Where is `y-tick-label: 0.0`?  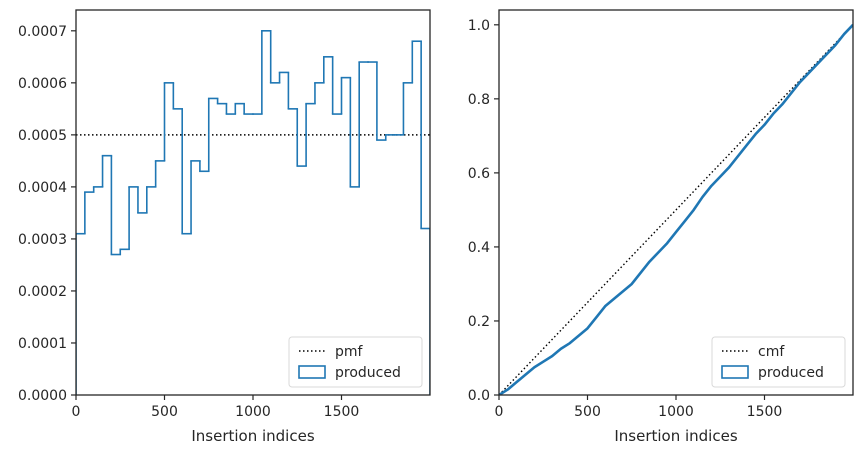 y-tick-label: 0.0 is located at coordinates (479, 396).